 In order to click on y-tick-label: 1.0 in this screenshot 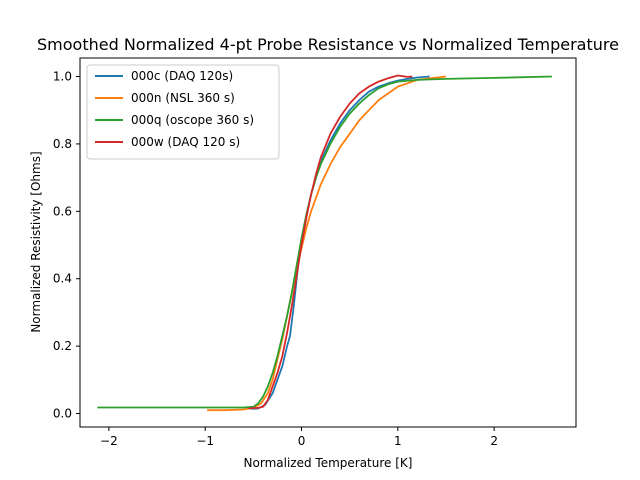, I will do `click(62, 77)`.